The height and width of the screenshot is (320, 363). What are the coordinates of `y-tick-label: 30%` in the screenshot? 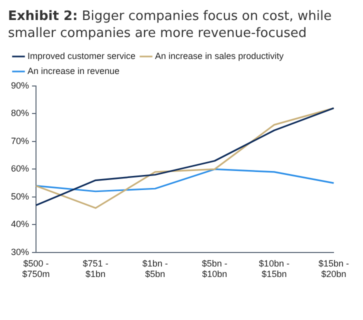 It's located at (20, 251).